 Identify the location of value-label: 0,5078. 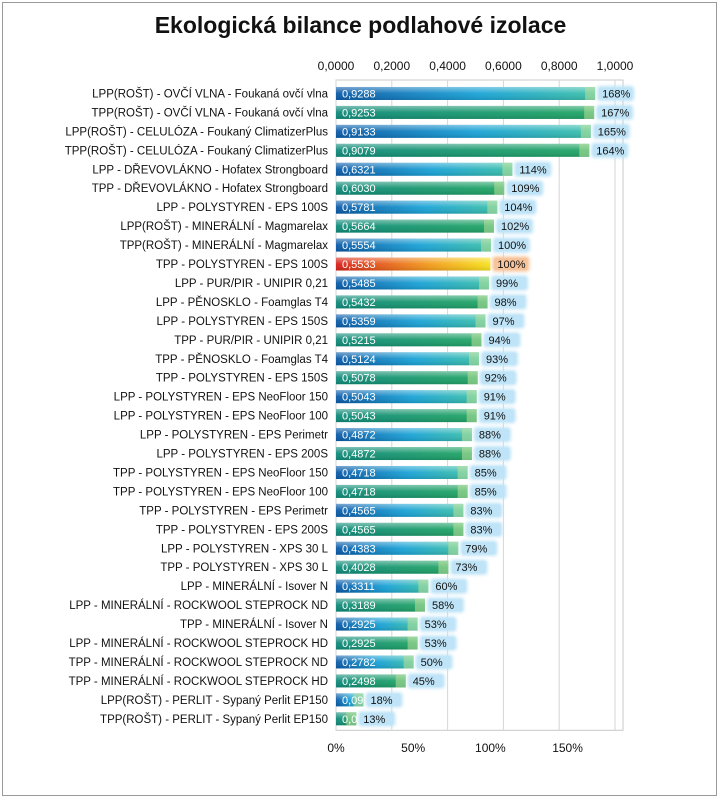
(359, 379).